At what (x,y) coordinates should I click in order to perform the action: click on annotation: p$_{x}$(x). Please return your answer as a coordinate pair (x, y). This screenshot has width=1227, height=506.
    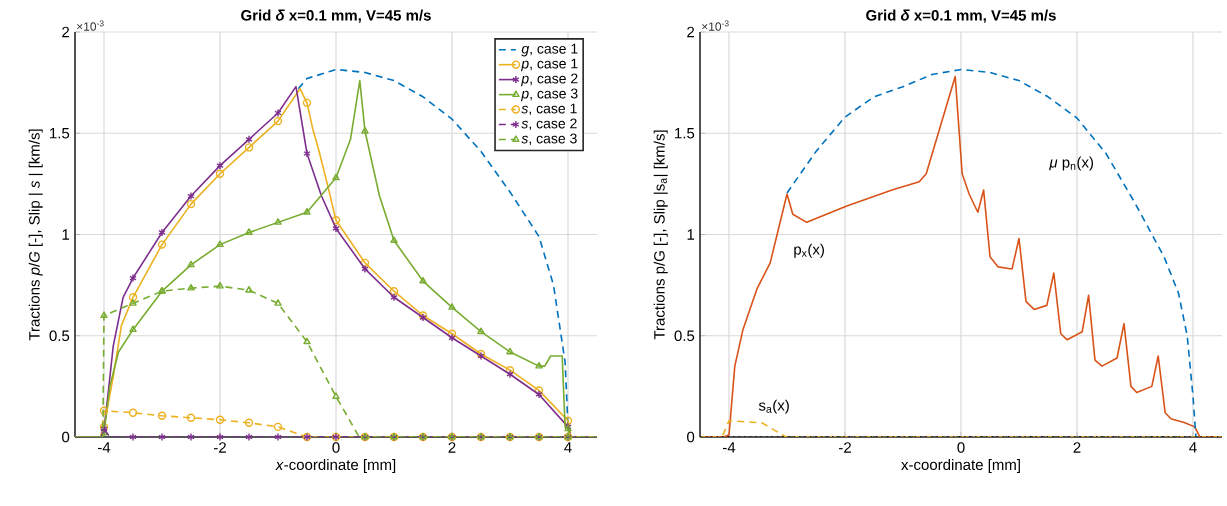
    Looking at the image, I should click on (809, 250).